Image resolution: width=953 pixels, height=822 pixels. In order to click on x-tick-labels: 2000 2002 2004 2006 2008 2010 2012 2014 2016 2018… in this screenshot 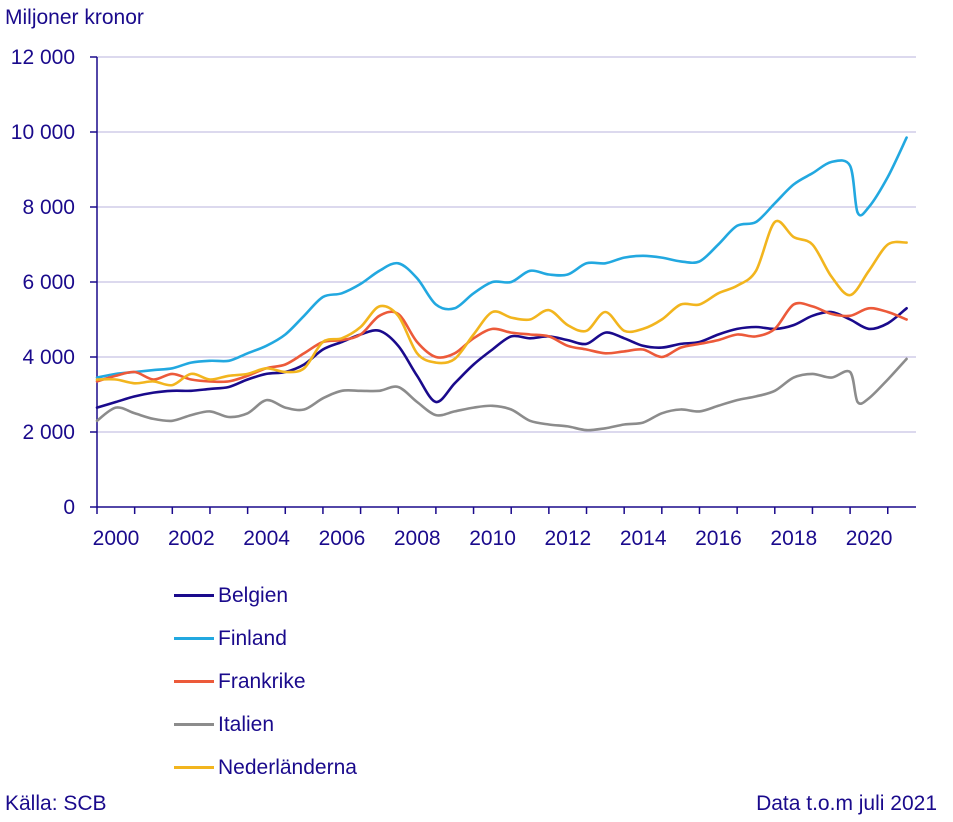, I will do `click(493, 538)`.